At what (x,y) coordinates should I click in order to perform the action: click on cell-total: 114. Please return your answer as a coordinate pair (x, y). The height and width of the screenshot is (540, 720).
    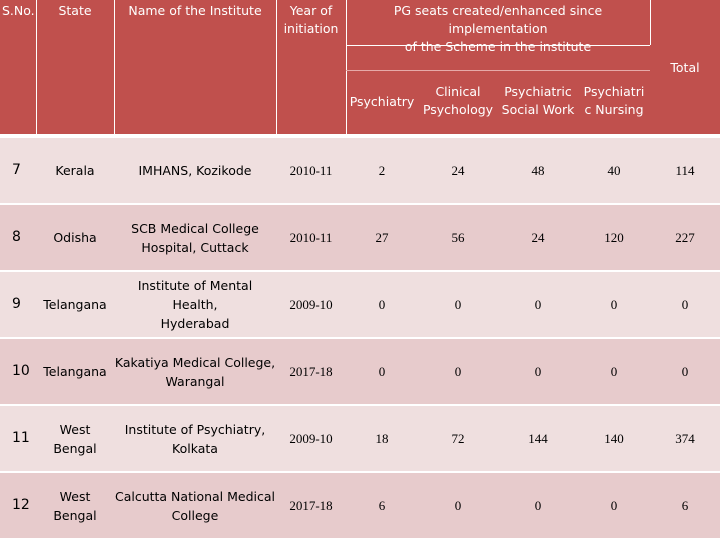
    Looking at the image, I should click on (685, 170).